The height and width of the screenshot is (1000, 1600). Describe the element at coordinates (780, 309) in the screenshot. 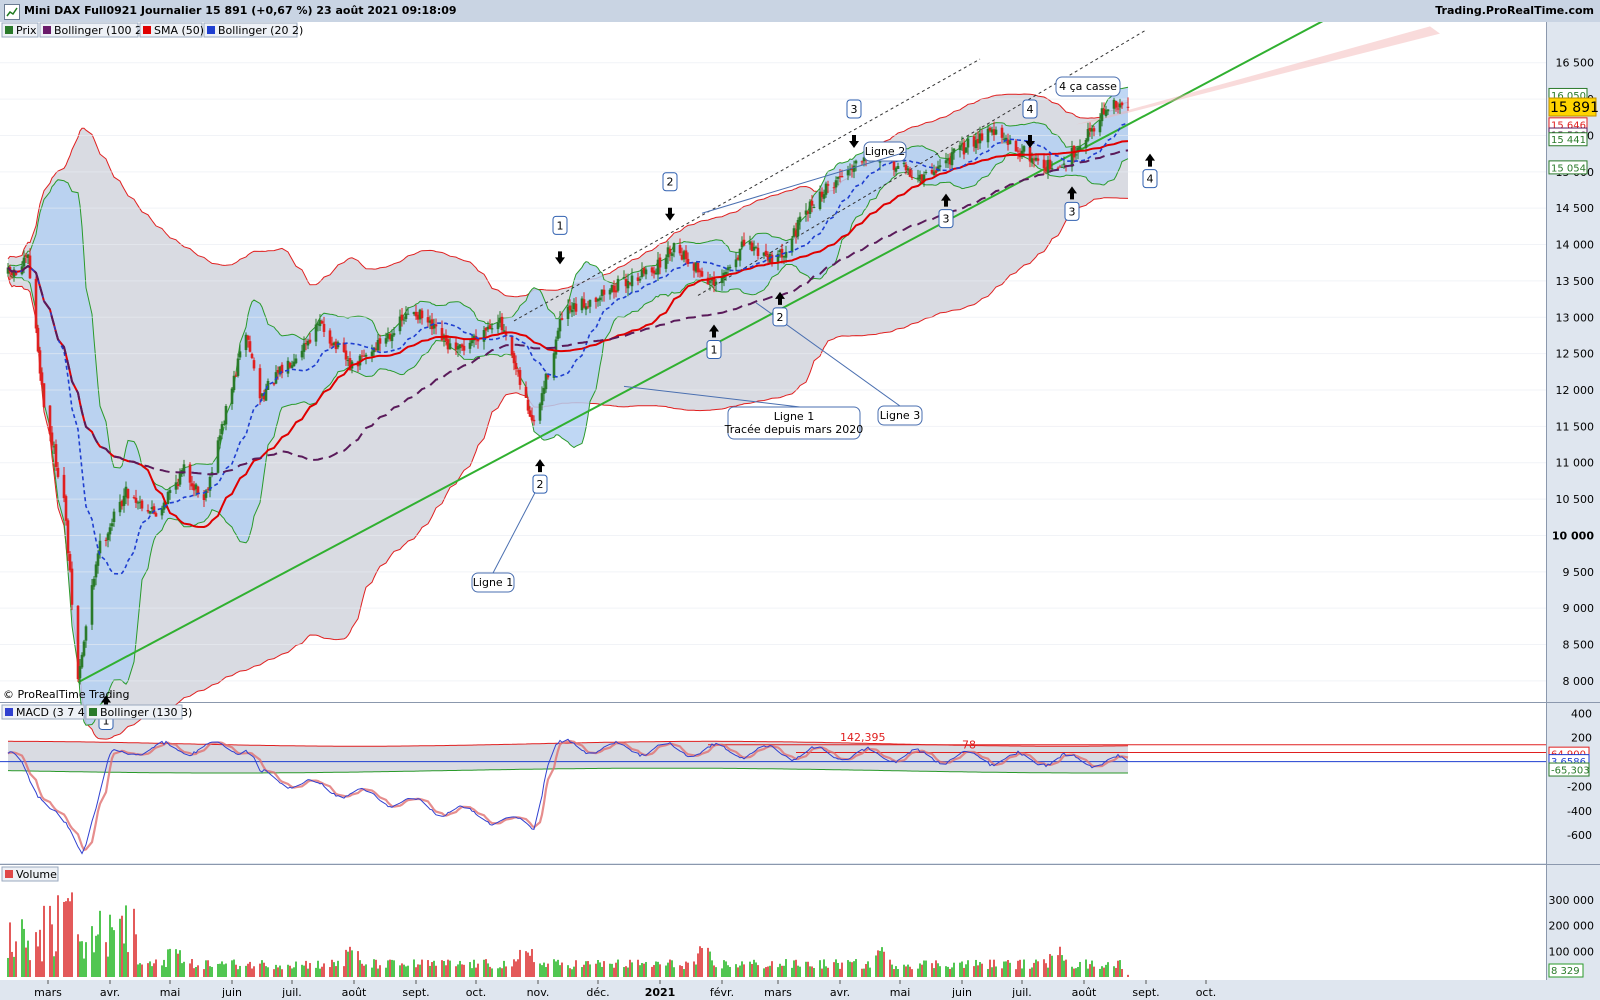

I see `marker: 2` at that location.